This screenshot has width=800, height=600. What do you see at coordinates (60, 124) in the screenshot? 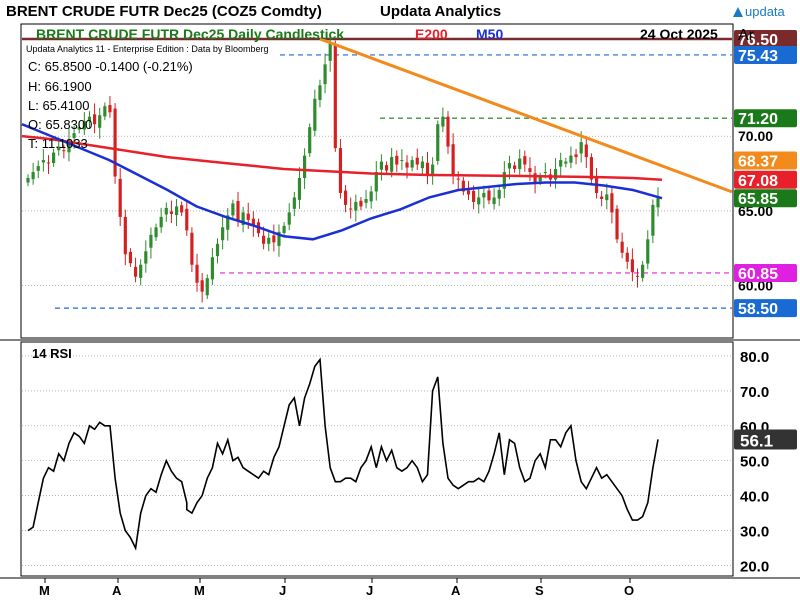
I see `ohlc-open: O: 65.8300` at bounding box center [60, 124].